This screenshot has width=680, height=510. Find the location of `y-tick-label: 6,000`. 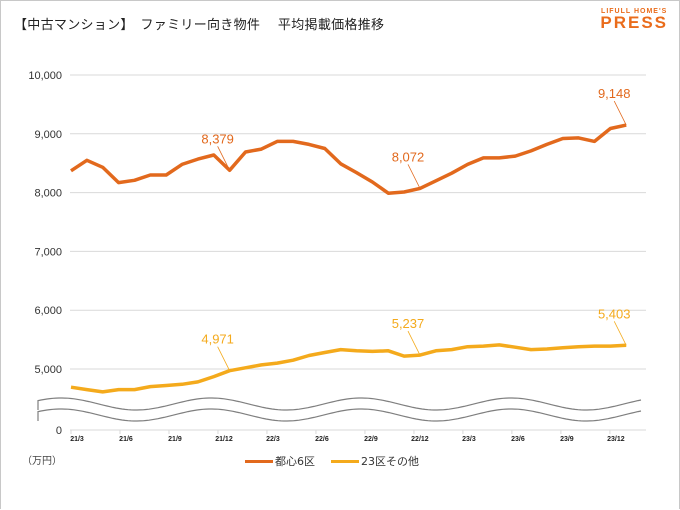

y-tick-label: 6,000 is located at coordinates (48, 311).